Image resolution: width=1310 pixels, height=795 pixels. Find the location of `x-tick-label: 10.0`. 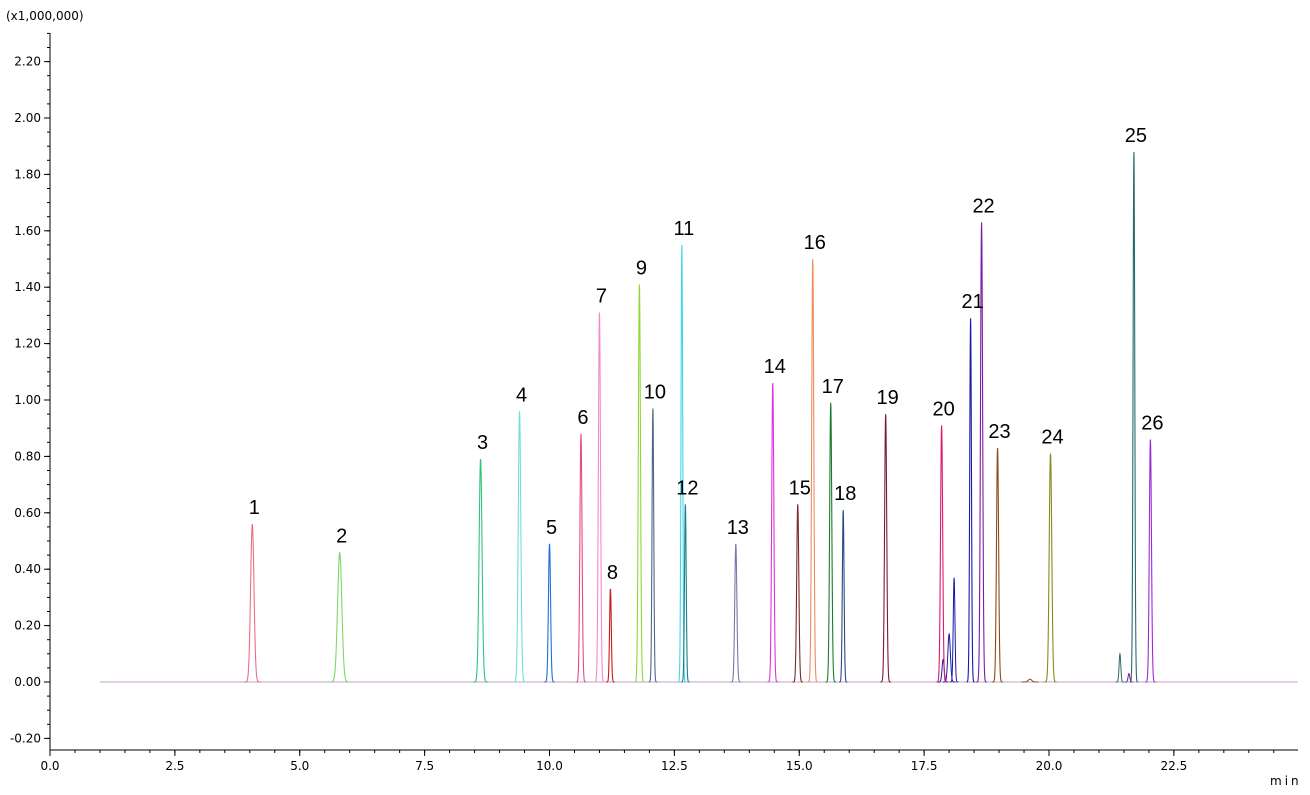

x-tick-label: 10.0 is located at coordinates (549, 766).